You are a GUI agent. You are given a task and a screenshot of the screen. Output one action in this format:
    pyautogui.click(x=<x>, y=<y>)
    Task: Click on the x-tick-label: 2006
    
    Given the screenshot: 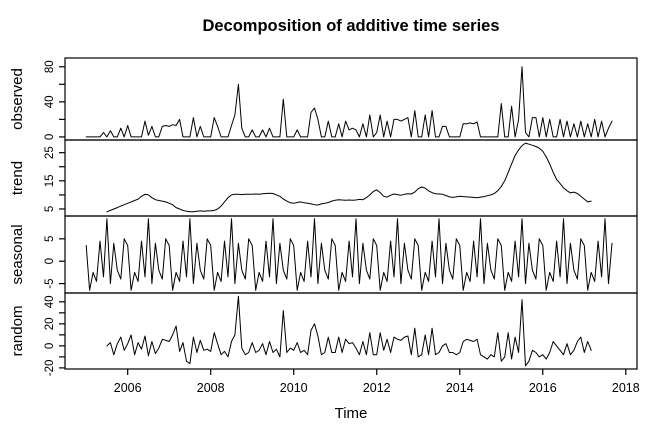 What is the action you would take?
    pyautogui.click(x=128, y=388)
    